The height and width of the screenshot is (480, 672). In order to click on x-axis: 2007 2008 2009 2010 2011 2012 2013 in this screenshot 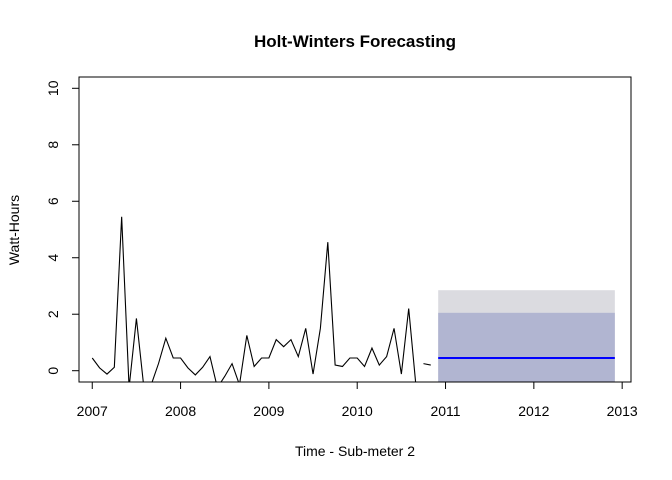, I will do `click(357, 400)`.